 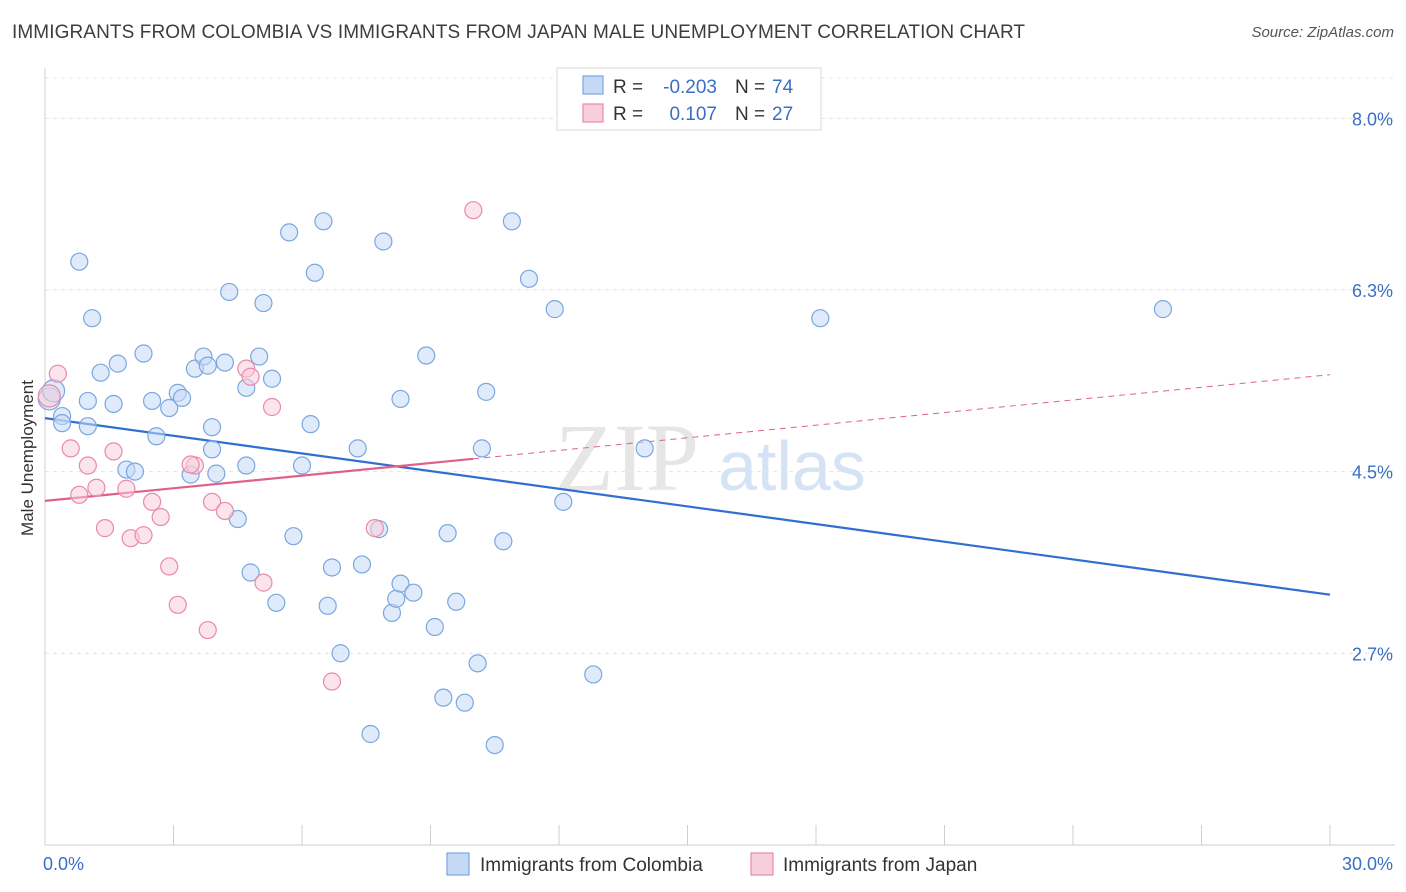 What do you see at coordinates (628, 114) in the screenshot?
I see `legend-r-label-japan: R =` at bounding box center [628, 114].